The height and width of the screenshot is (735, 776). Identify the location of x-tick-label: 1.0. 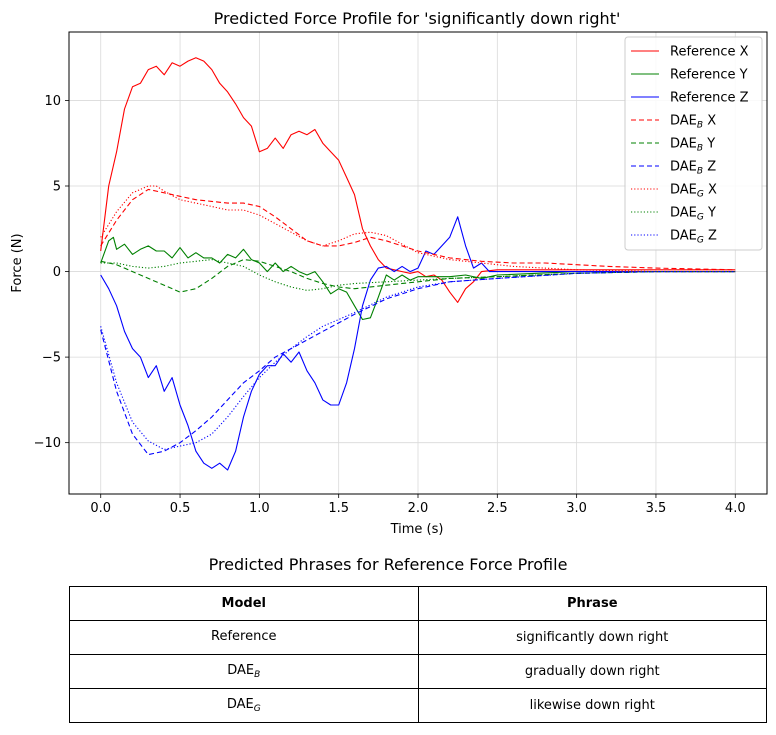
(259, 508).